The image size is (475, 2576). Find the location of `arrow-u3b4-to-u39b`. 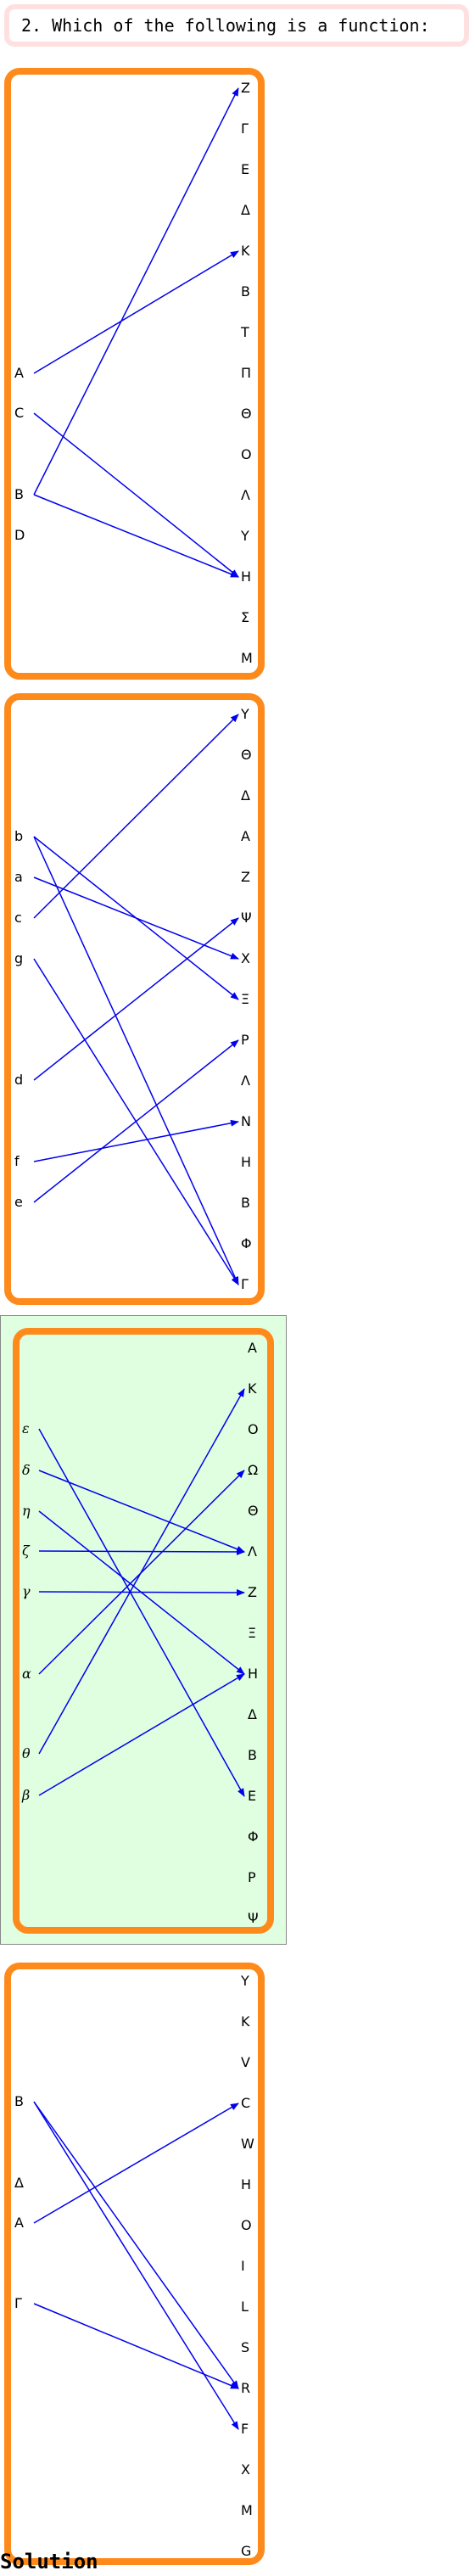

arrow-u3b4-to-u39b is located at coordinates (141, 1511).